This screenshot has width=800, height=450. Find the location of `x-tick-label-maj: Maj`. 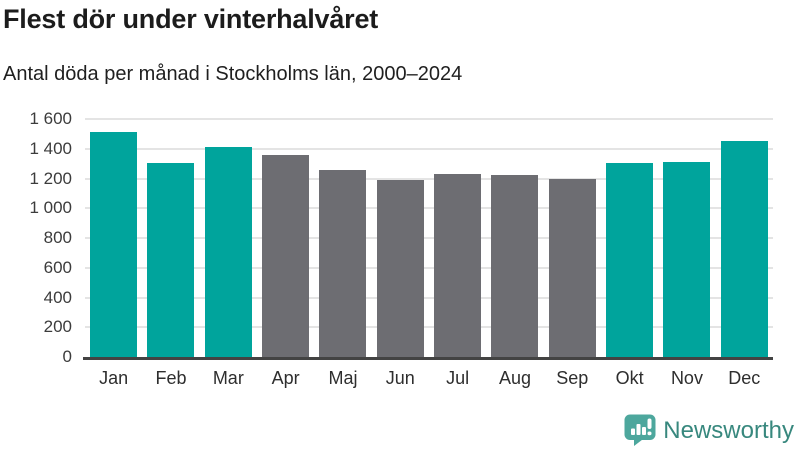

x-tick-label-maj: Maj is located at coordinates (343, 378).